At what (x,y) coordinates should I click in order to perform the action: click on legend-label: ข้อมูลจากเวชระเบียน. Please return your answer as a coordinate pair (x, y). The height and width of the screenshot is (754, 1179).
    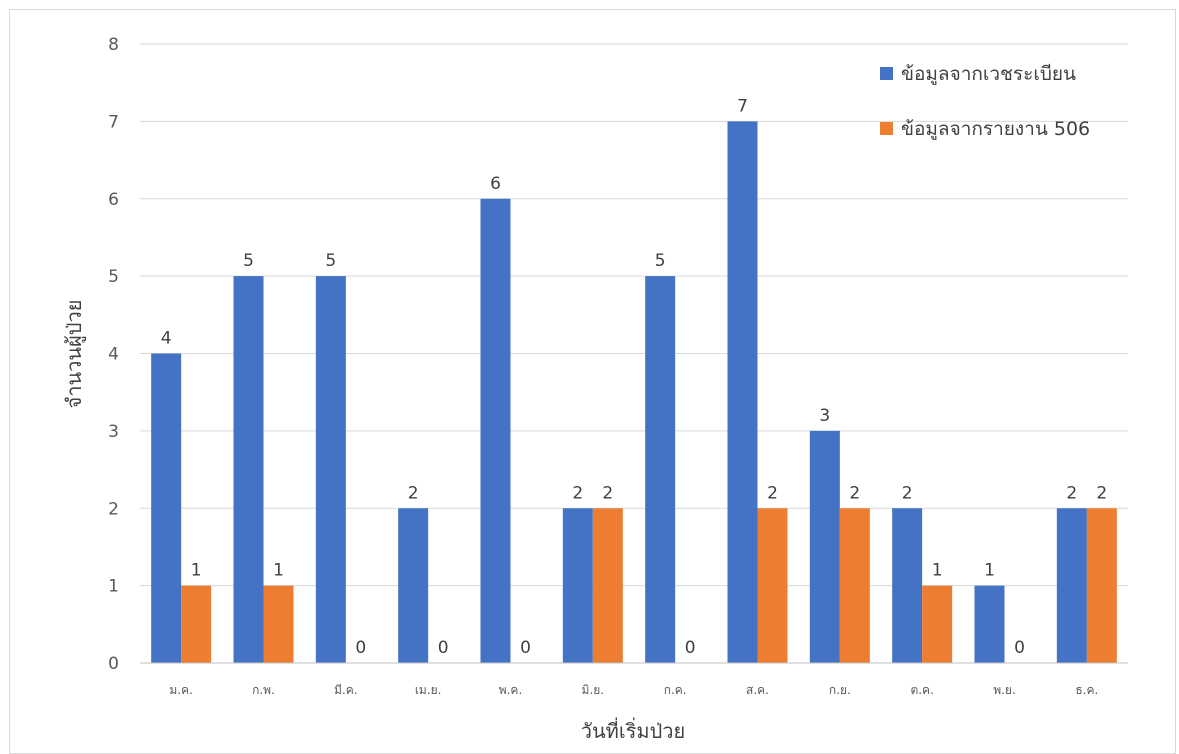
    Looking at the image, I should click on (988, 74).